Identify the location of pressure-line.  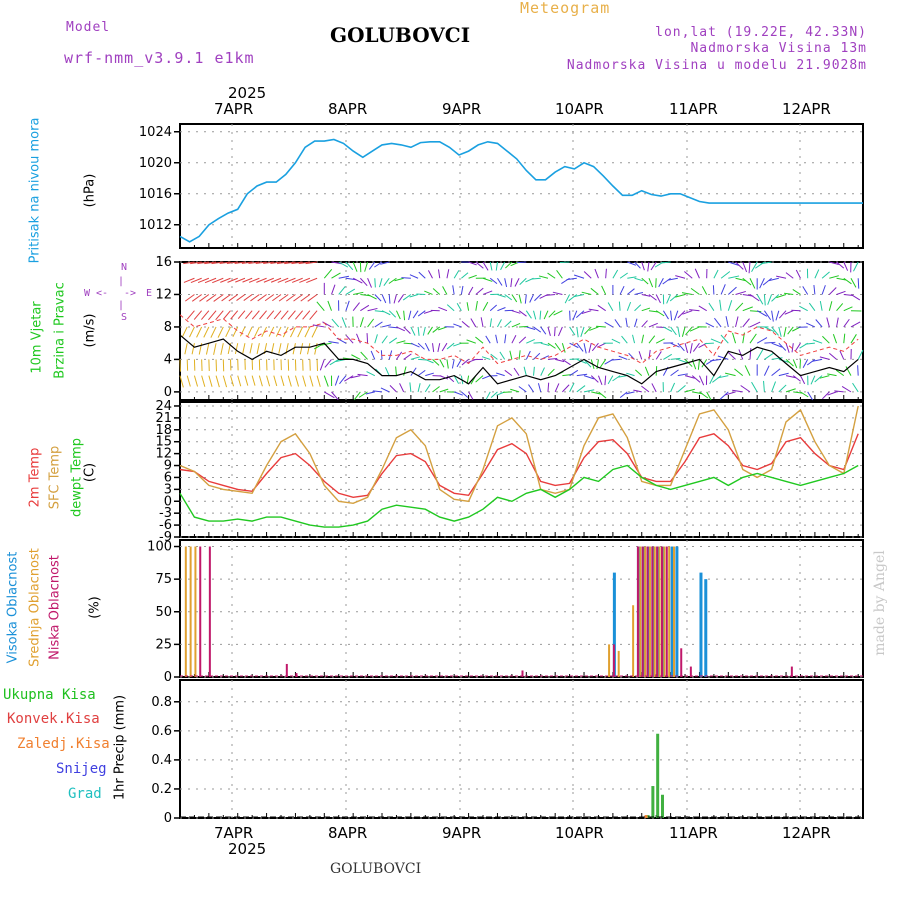
(521, 190).